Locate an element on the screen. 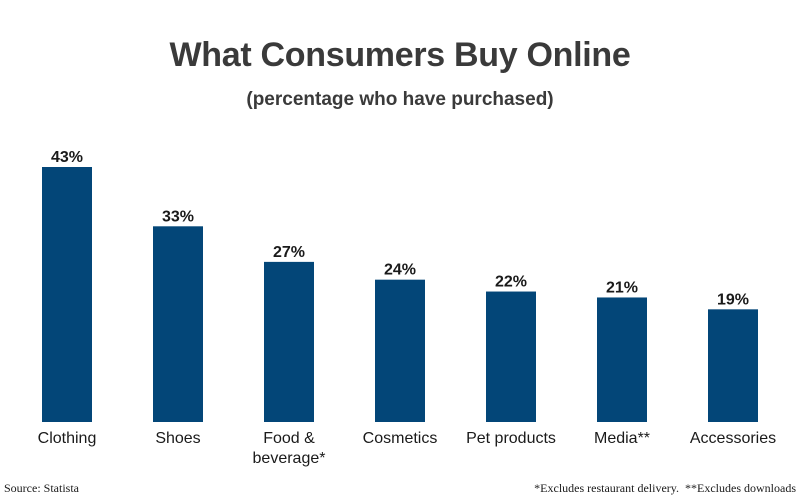 The height and width of the screenshot is (500, 800). category-label-1: Shoes is located at coordinates (177, 438).